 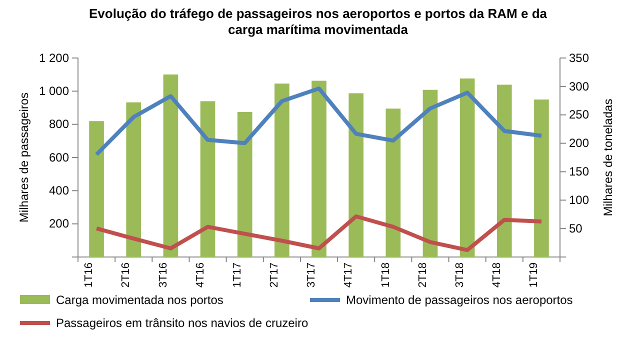 What do you see at coordinates (200, 275) in the screenshot?
I see `x-tick-label: 4T16` at bounding box center [200, 275].